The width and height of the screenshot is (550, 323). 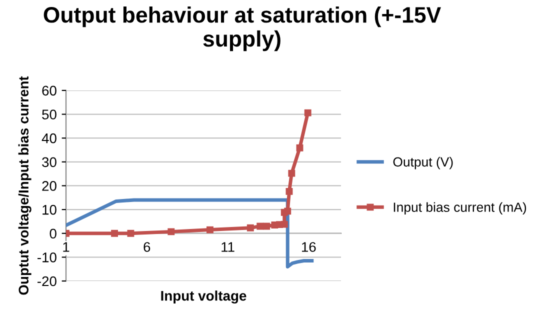 I want to click on y-axis-title: Ouptut voltage/Input bias current, so click(x=25, y=185).